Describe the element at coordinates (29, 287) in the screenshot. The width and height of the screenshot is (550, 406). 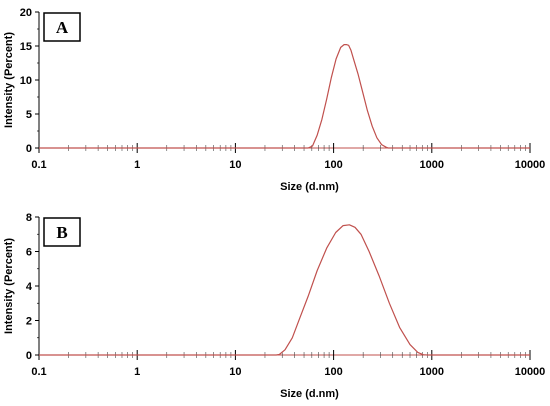
I see `y-tick-label: 4` at that location.